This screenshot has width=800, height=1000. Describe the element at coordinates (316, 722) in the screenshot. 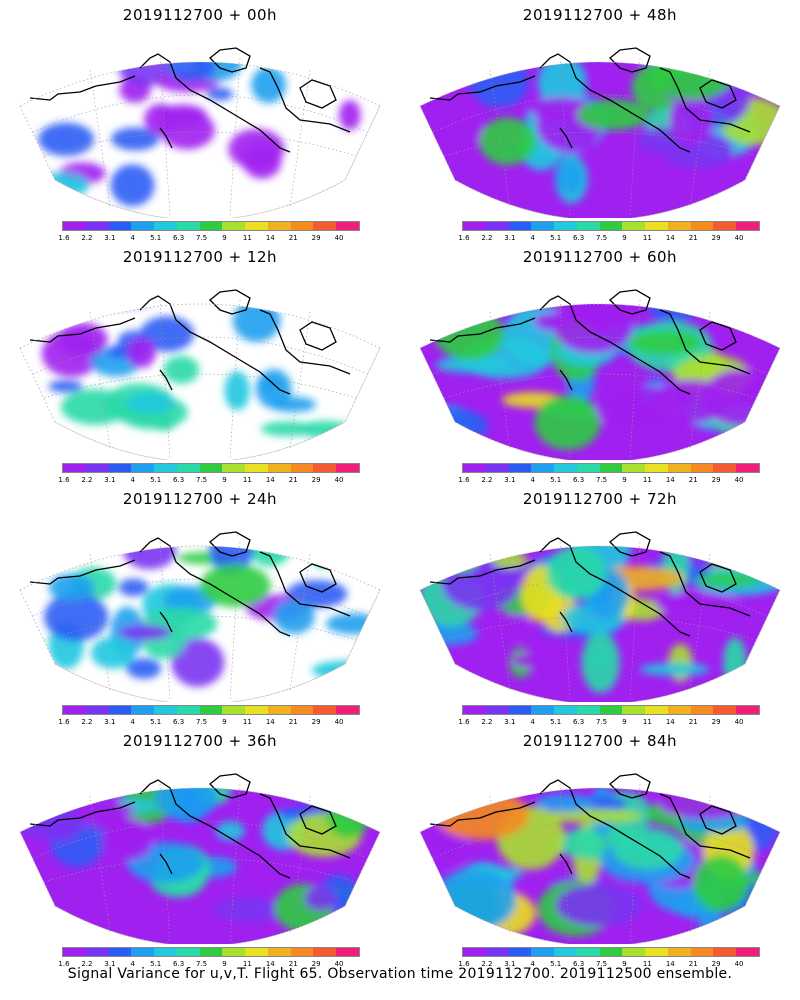

I see `colorbar-tick-label: 29` at that location.